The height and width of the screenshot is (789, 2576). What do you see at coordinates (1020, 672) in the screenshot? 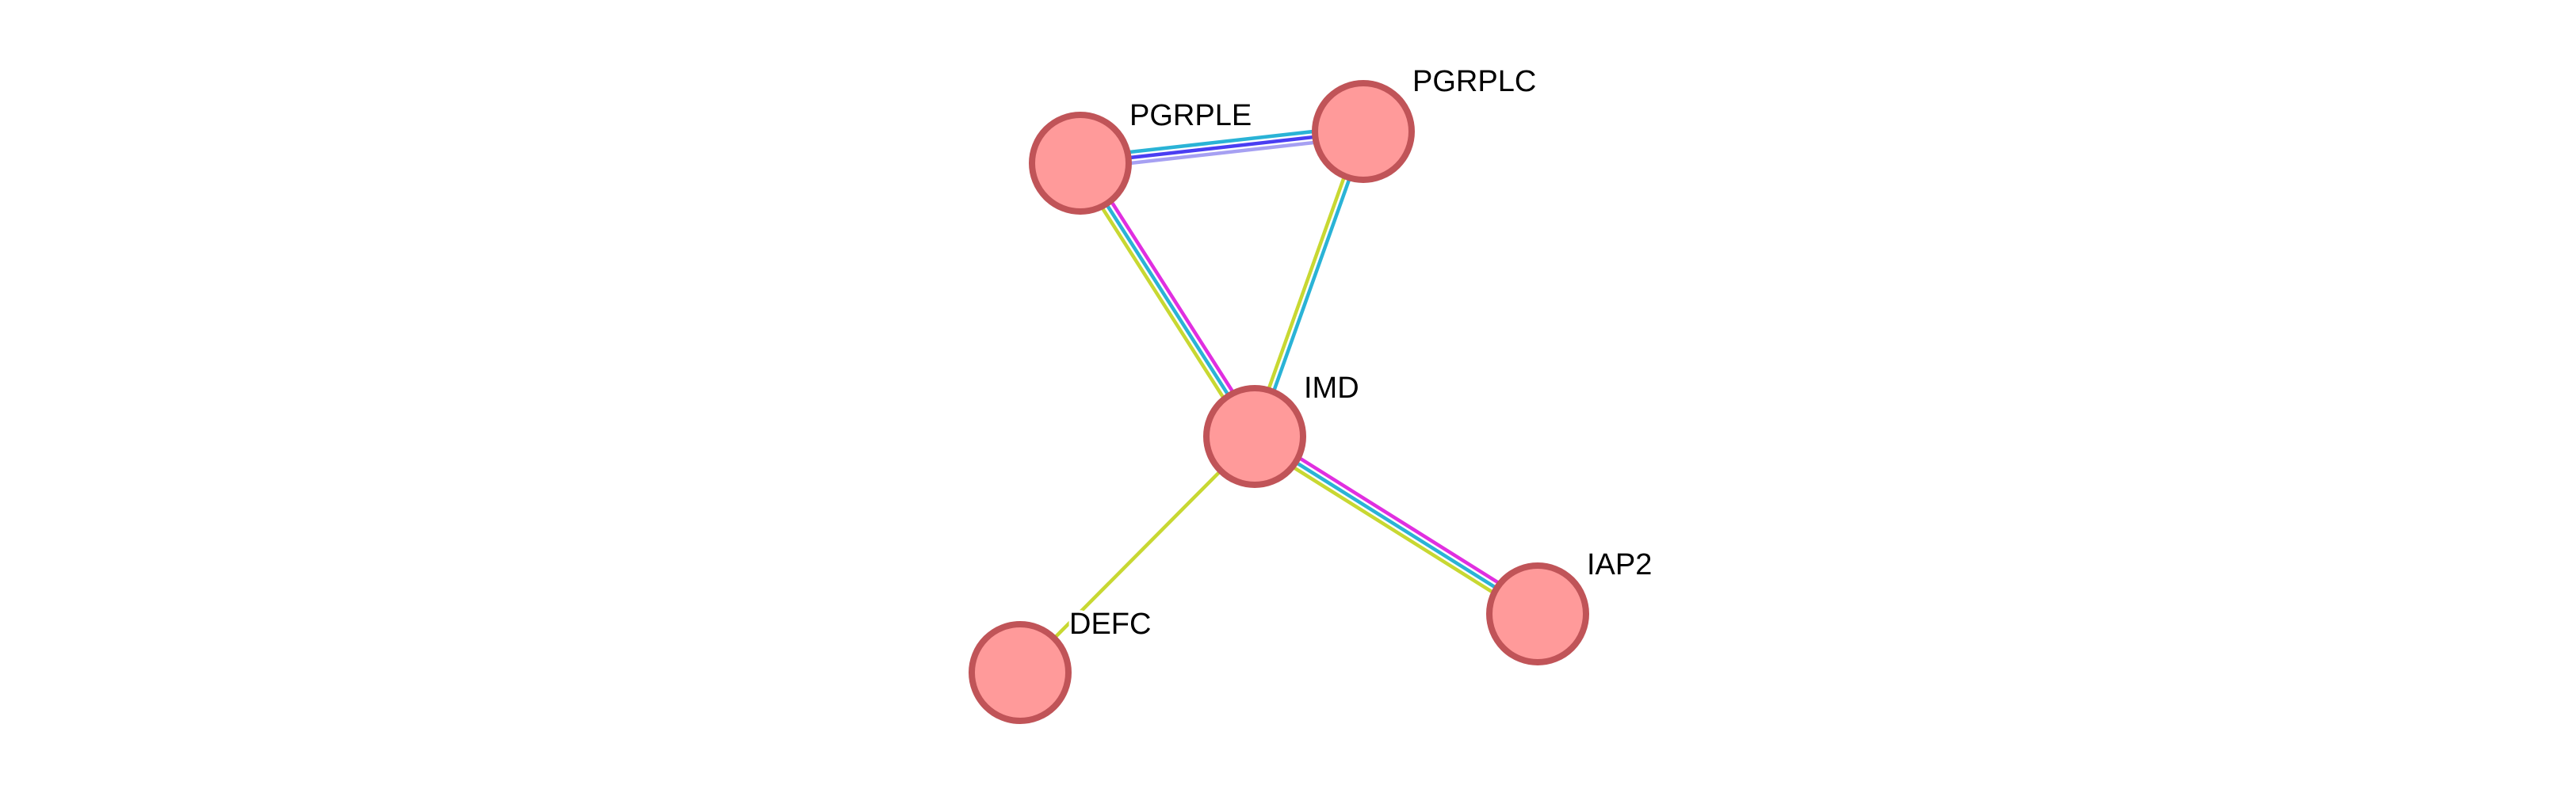
I see `node-defc` at bounding box center [1020, 672].